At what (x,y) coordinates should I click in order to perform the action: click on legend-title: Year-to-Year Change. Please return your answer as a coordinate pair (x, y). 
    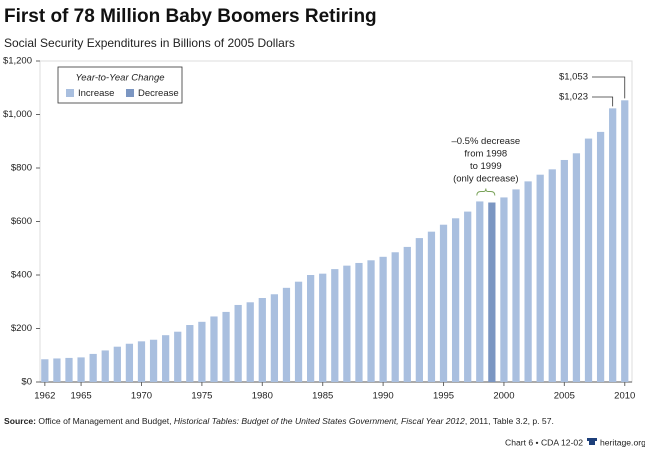
    Looking at the image, I should click on (119, 78).